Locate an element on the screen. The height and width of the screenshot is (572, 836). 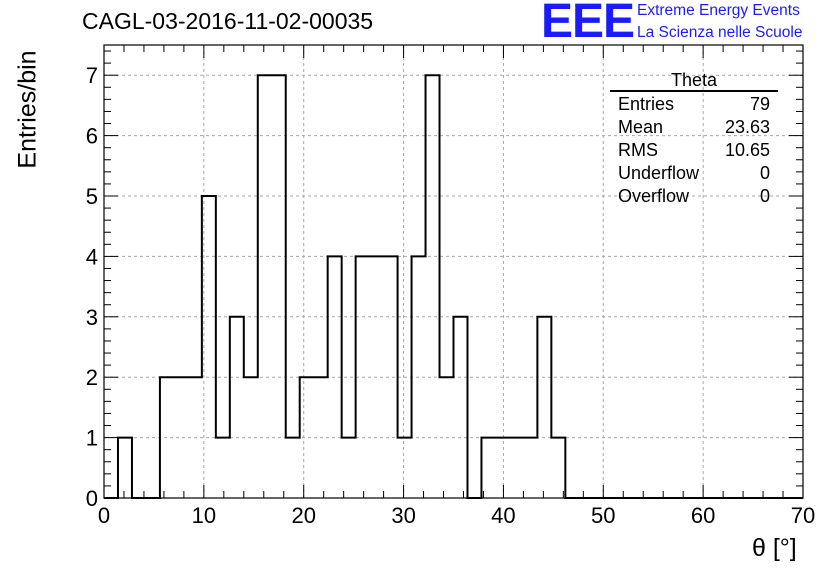
y-tick-label: 0 is located at coordinates (92, 498).